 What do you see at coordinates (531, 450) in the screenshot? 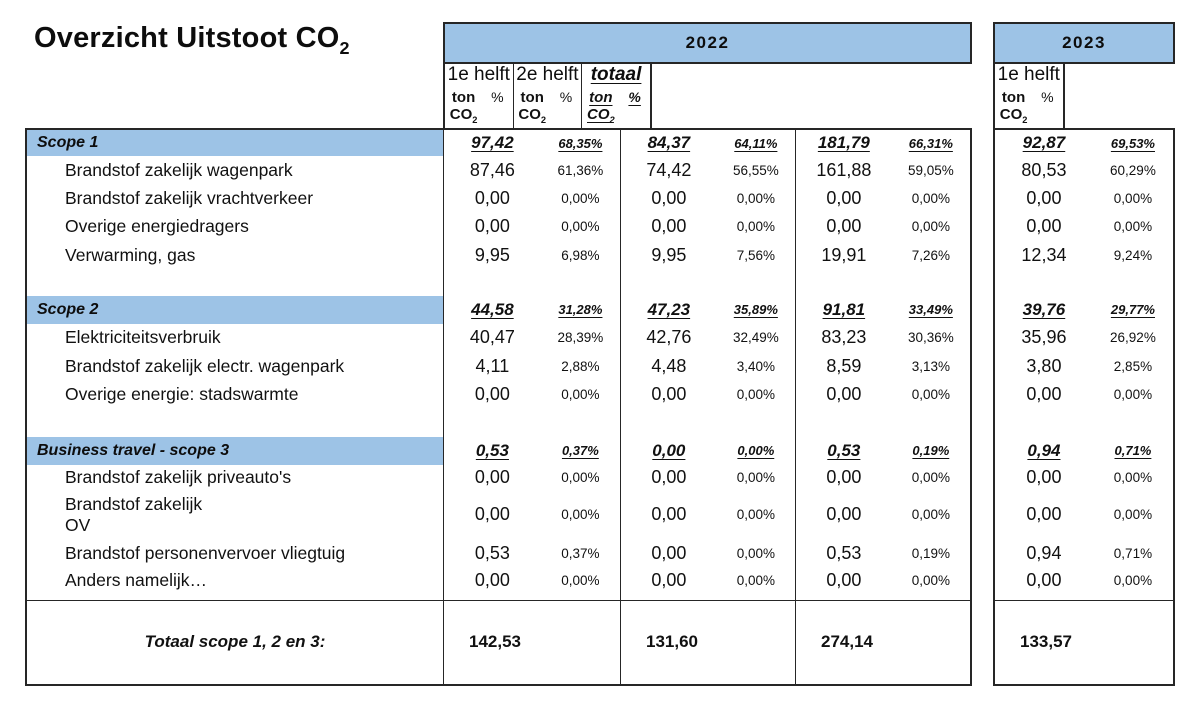
I see `cell-h1: 0,53 0,37%` at bounding box center [531, 450].